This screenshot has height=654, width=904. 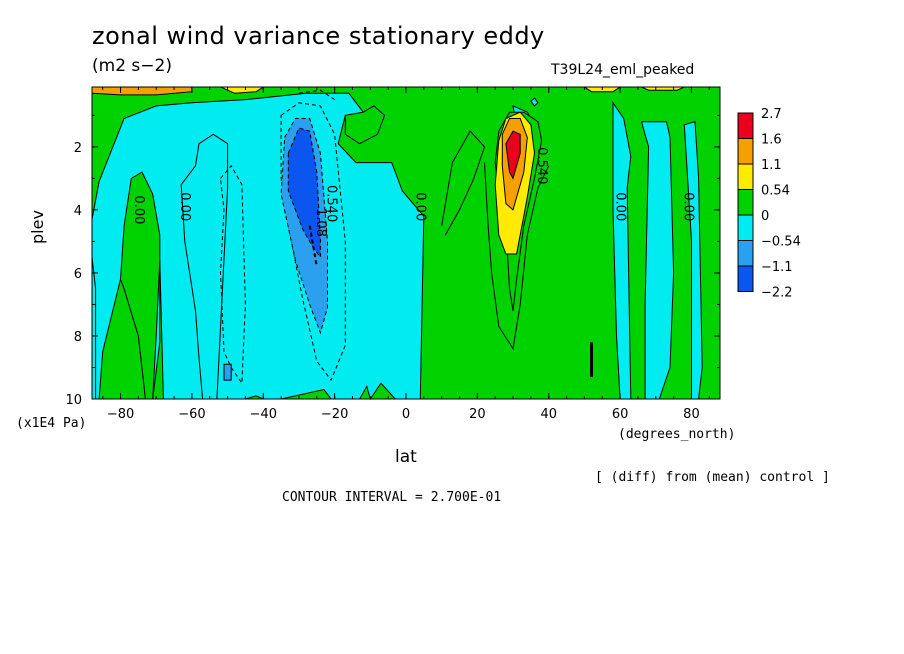 What do you see at coordinates (406, 457) in the screenshot?
I see `x-axis-label: lat` at bounding box center [406, 457].